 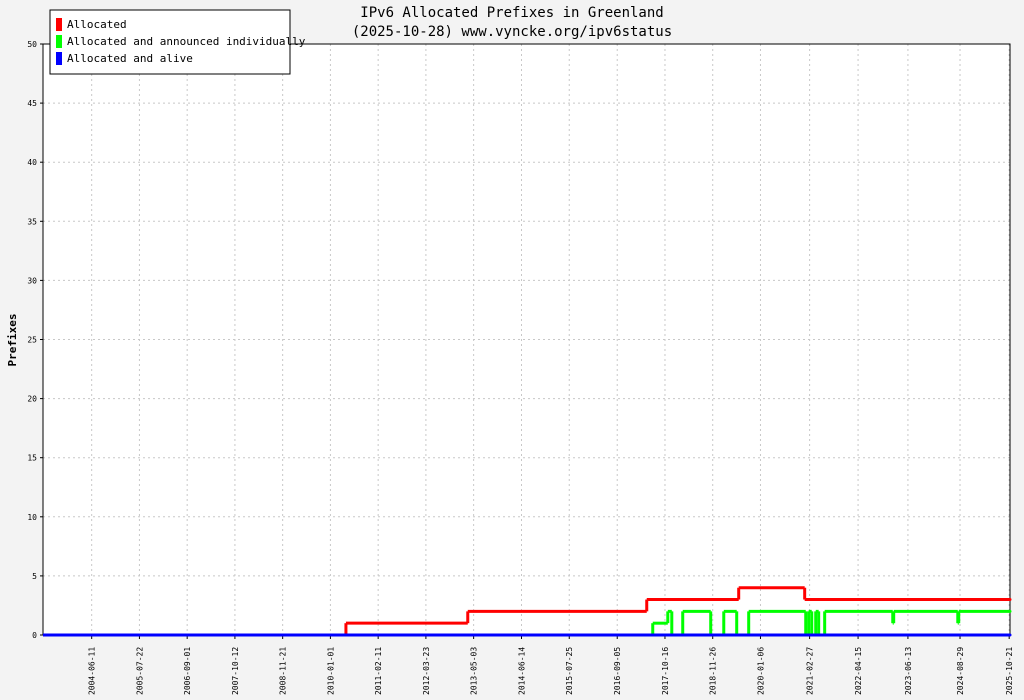 What do you see at coordinates (617, 671) in the screenshot?
I see `x-tick-label: 2016-09-05` at bounding box center [617, 671].